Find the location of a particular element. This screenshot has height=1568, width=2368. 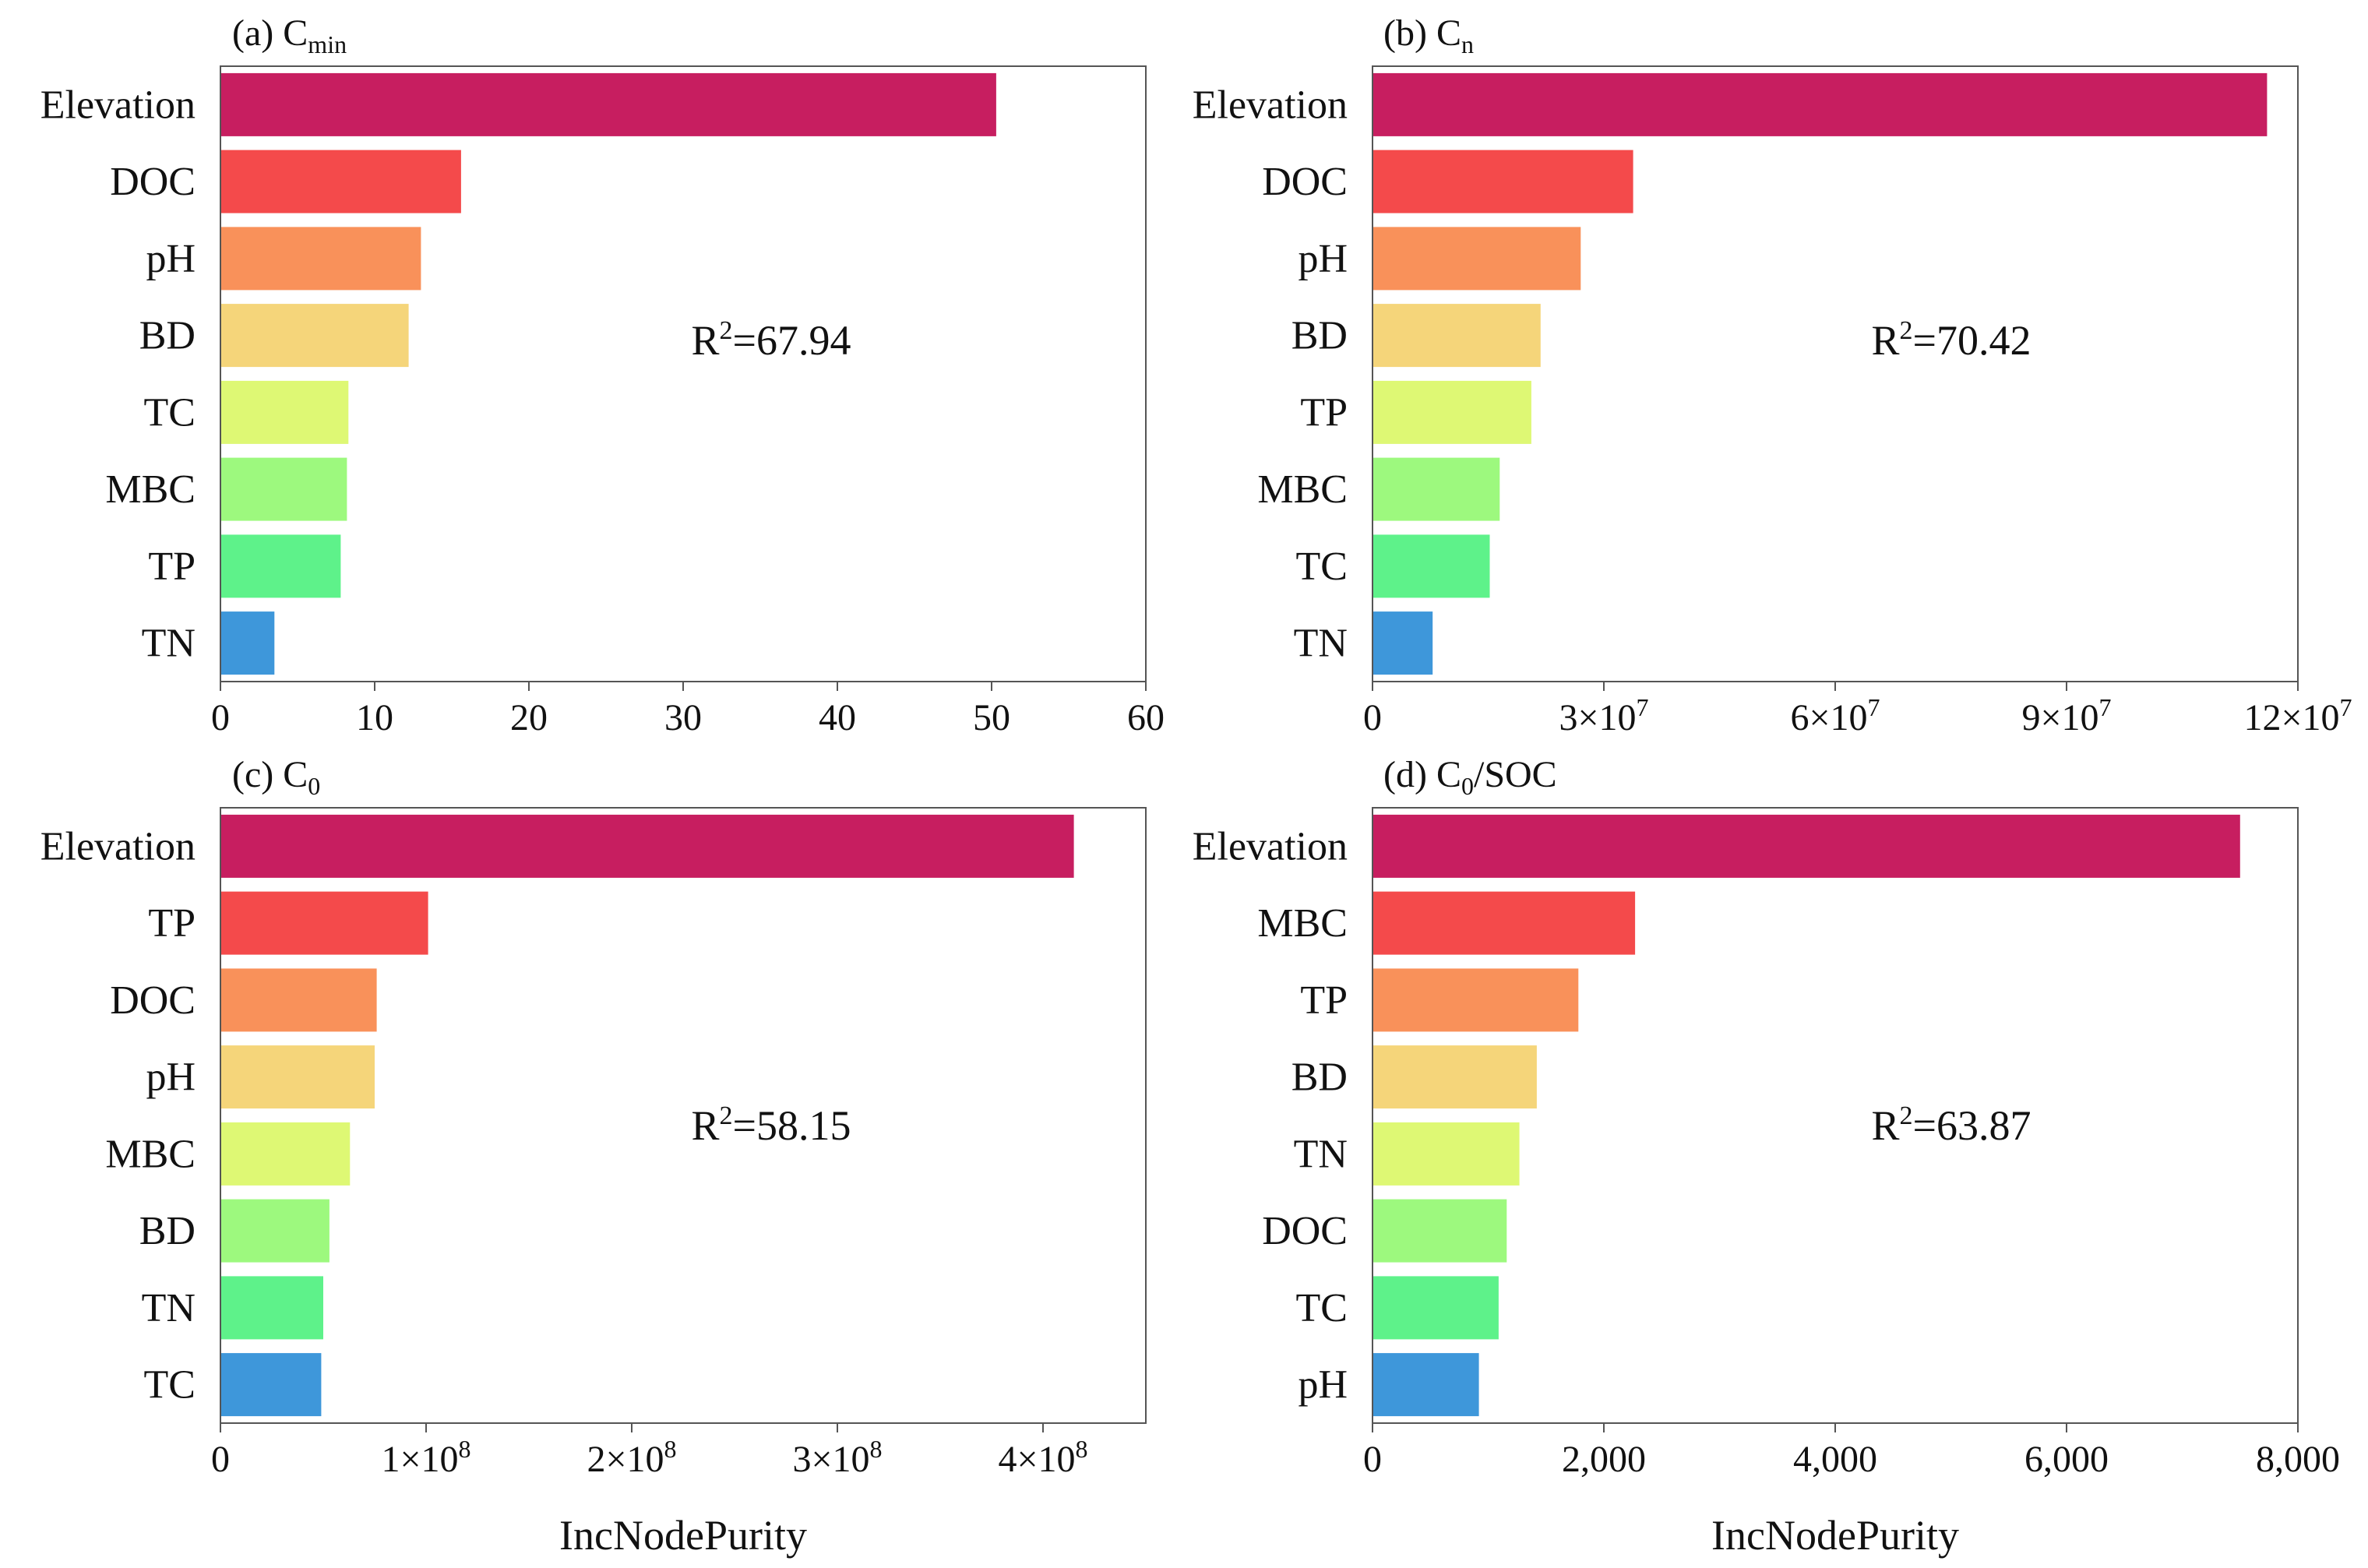

panel-title: (a) Cmin is located at coordinates (289, 35).